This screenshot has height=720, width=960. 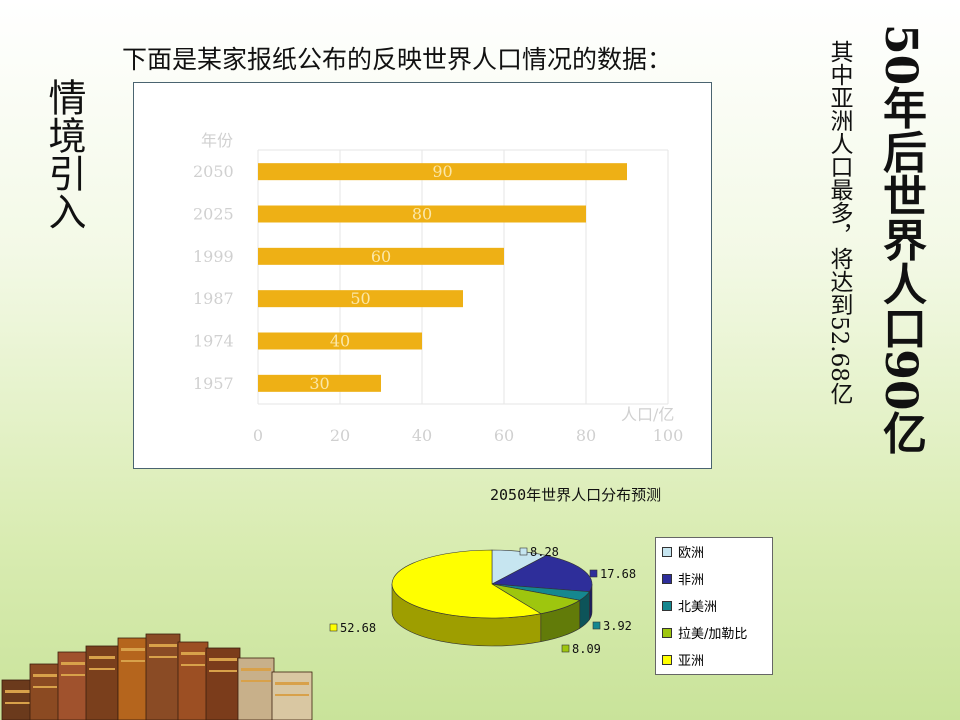 I want to click on legend-item: 拉美/加勒比, so click(x=714, y=632).